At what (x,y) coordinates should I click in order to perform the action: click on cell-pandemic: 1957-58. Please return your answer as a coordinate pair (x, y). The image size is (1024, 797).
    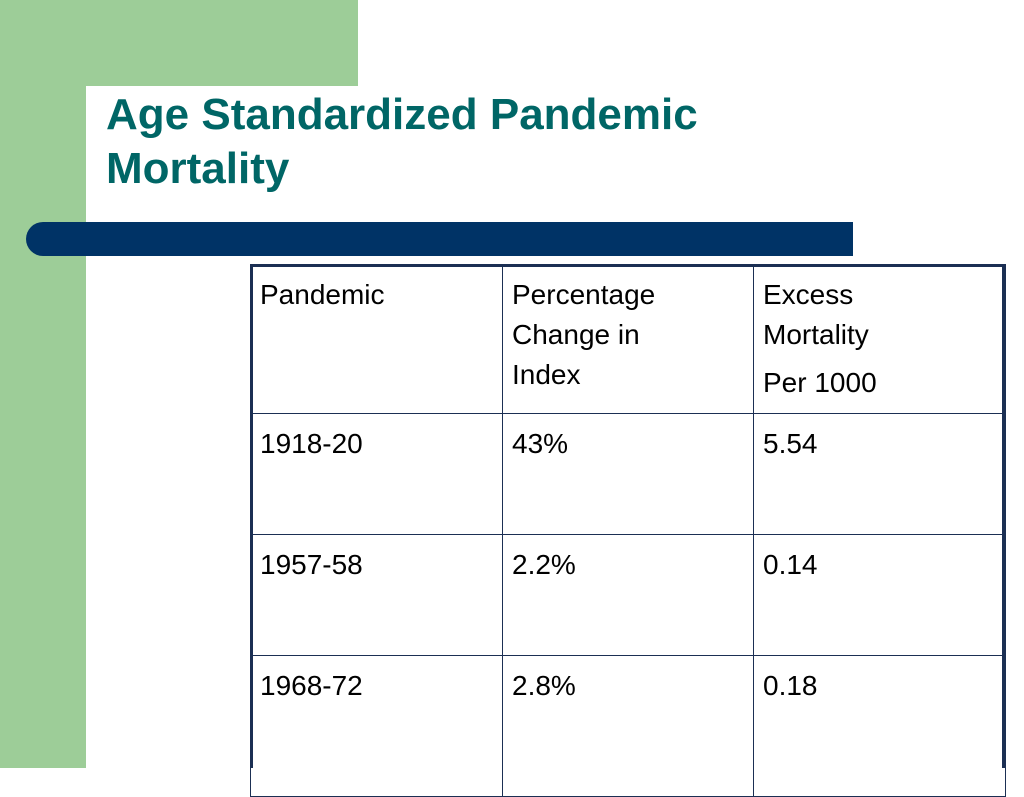
    Looking at the image, I should click on (376, 595).